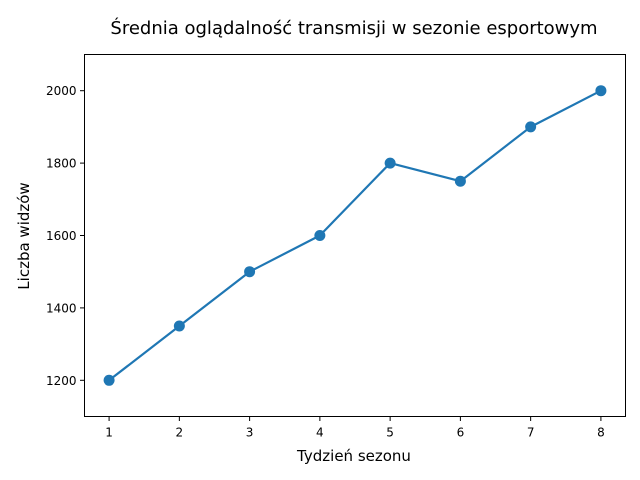  Describe the element at coordinates (461, 433) in the screenshot. I see `x-tick-label: 6` at that location.